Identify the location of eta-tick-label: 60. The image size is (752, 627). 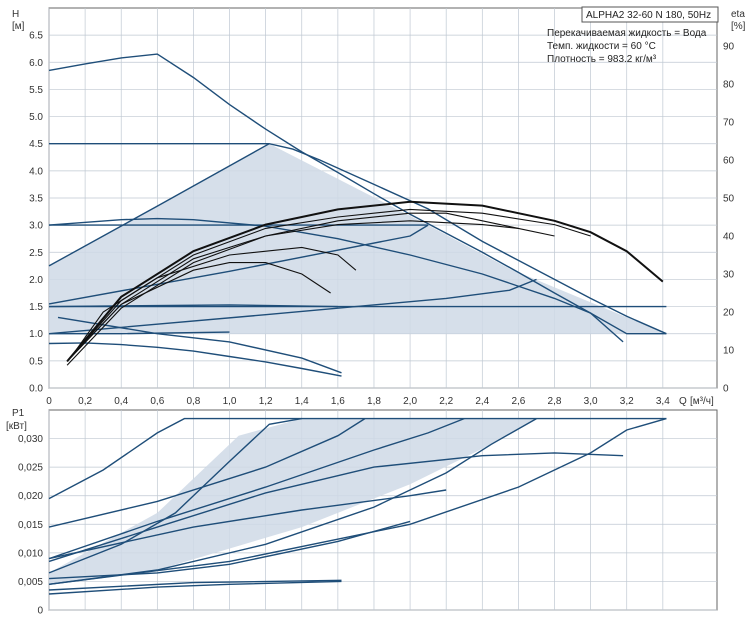
(729, 161).